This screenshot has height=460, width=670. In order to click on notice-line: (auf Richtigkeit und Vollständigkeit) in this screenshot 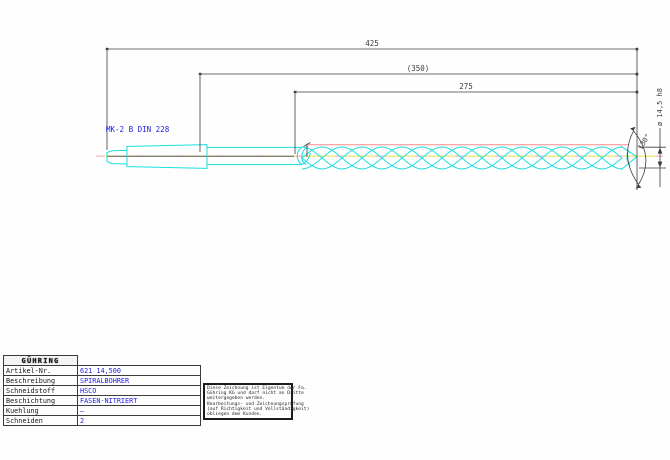, I will do `click(258, 409)`.